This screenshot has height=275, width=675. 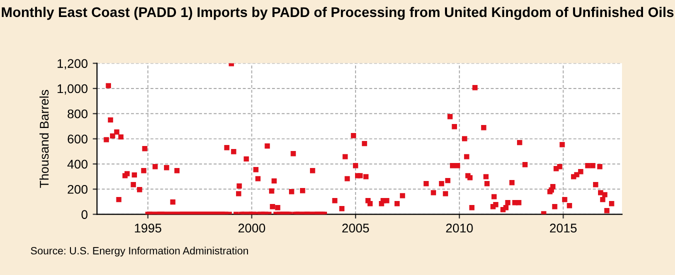 What do you see at coordinates (338, 13) in the screenshot?
I see `chart-title: Monthly East Coast (PADD 1) Imports by PADD of Processing from United Kingdom of Unfinished Oils` at bounding box center [338, 13].